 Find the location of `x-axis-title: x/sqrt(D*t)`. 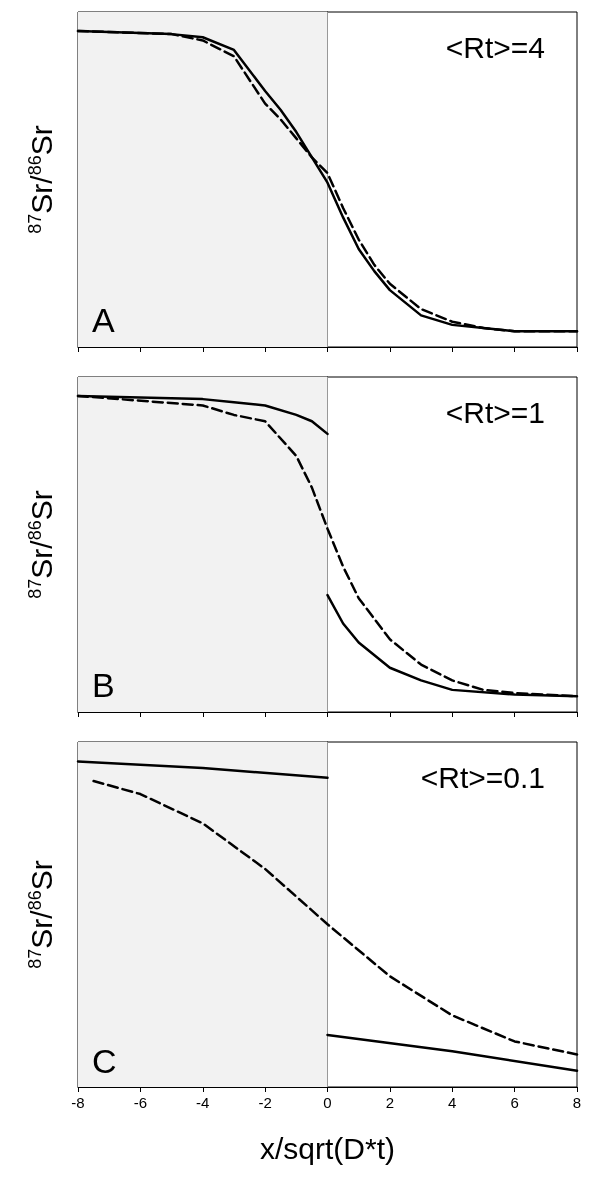

x-axis-title: x/sqrt(D*t) is located at coordinates (327, 1148).